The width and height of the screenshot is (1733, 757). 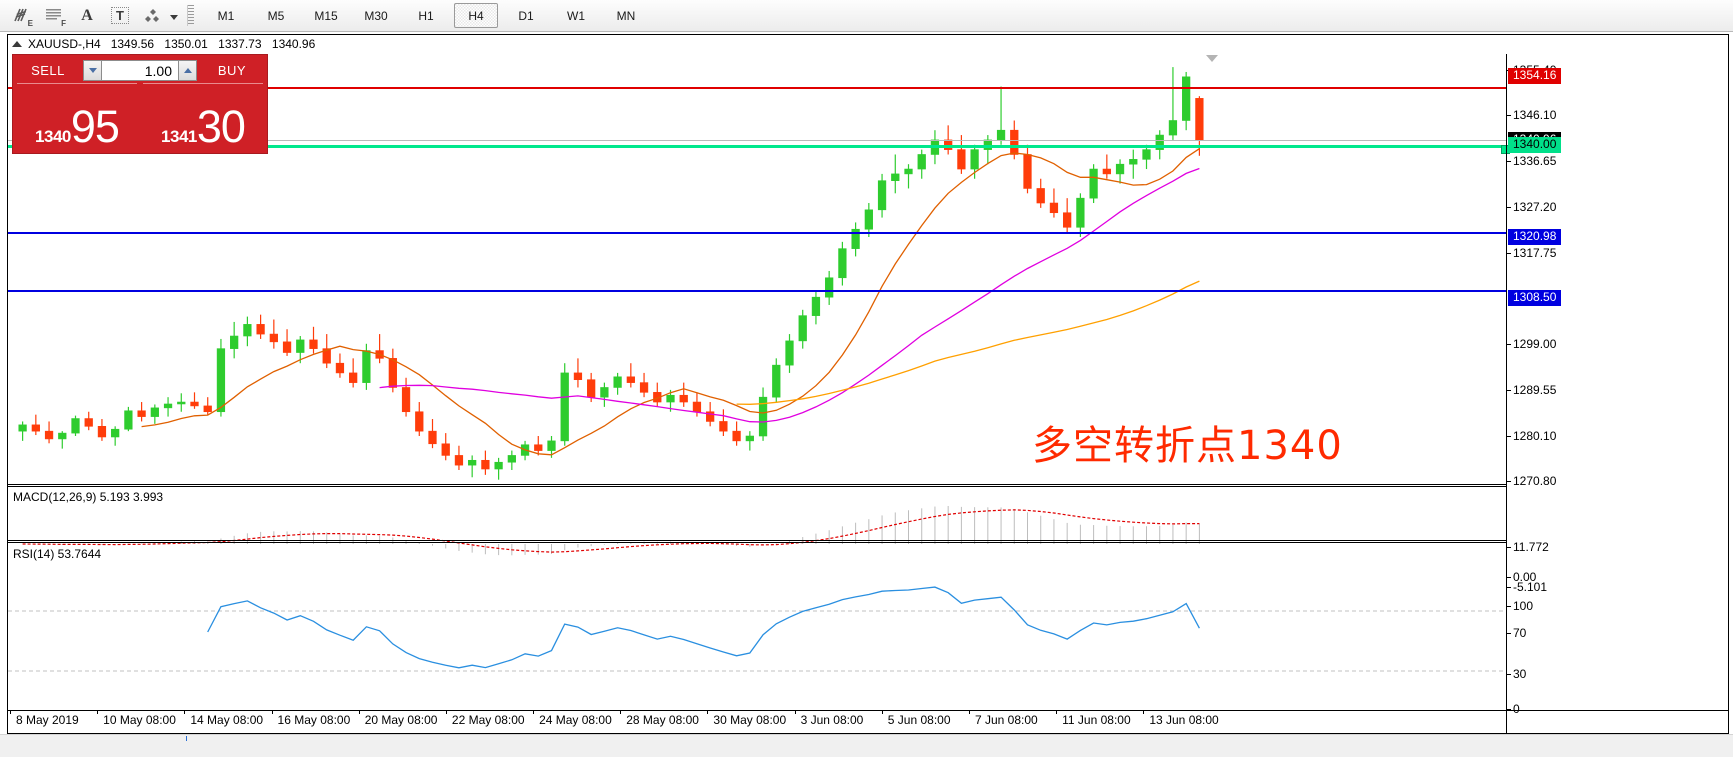 I want to click on chart-shift-marker-icon, so click(x=1212, y=58).